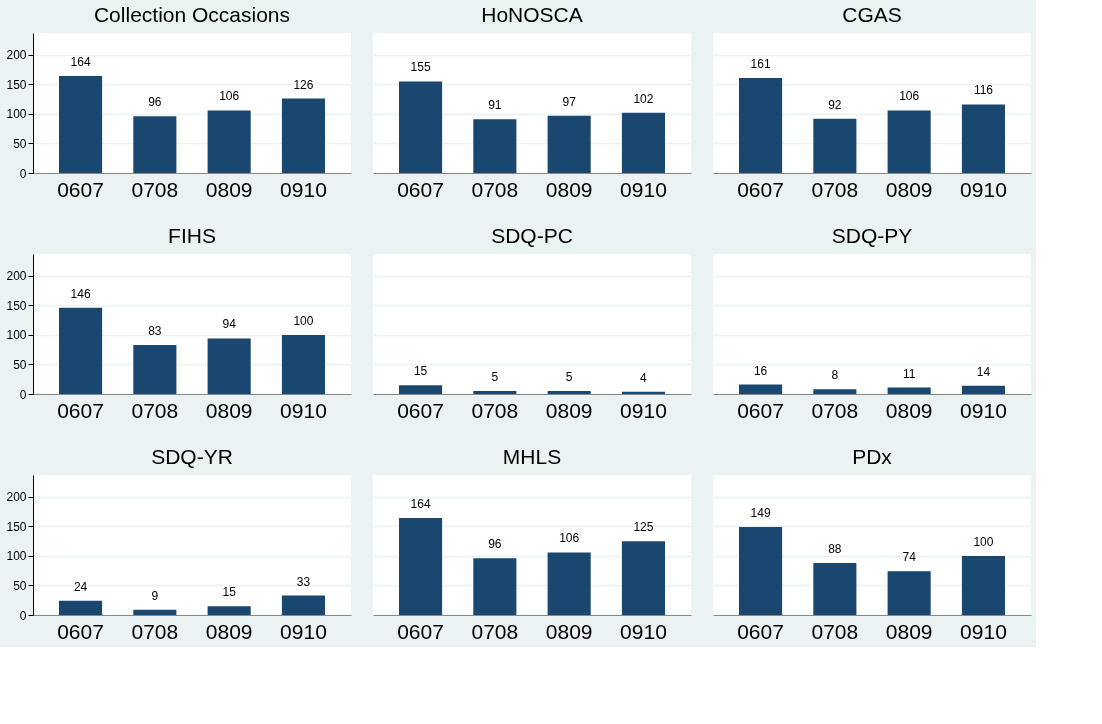 The image size is (1102, 724). I want to click on chart-title: CGAS, so click(872, 14).